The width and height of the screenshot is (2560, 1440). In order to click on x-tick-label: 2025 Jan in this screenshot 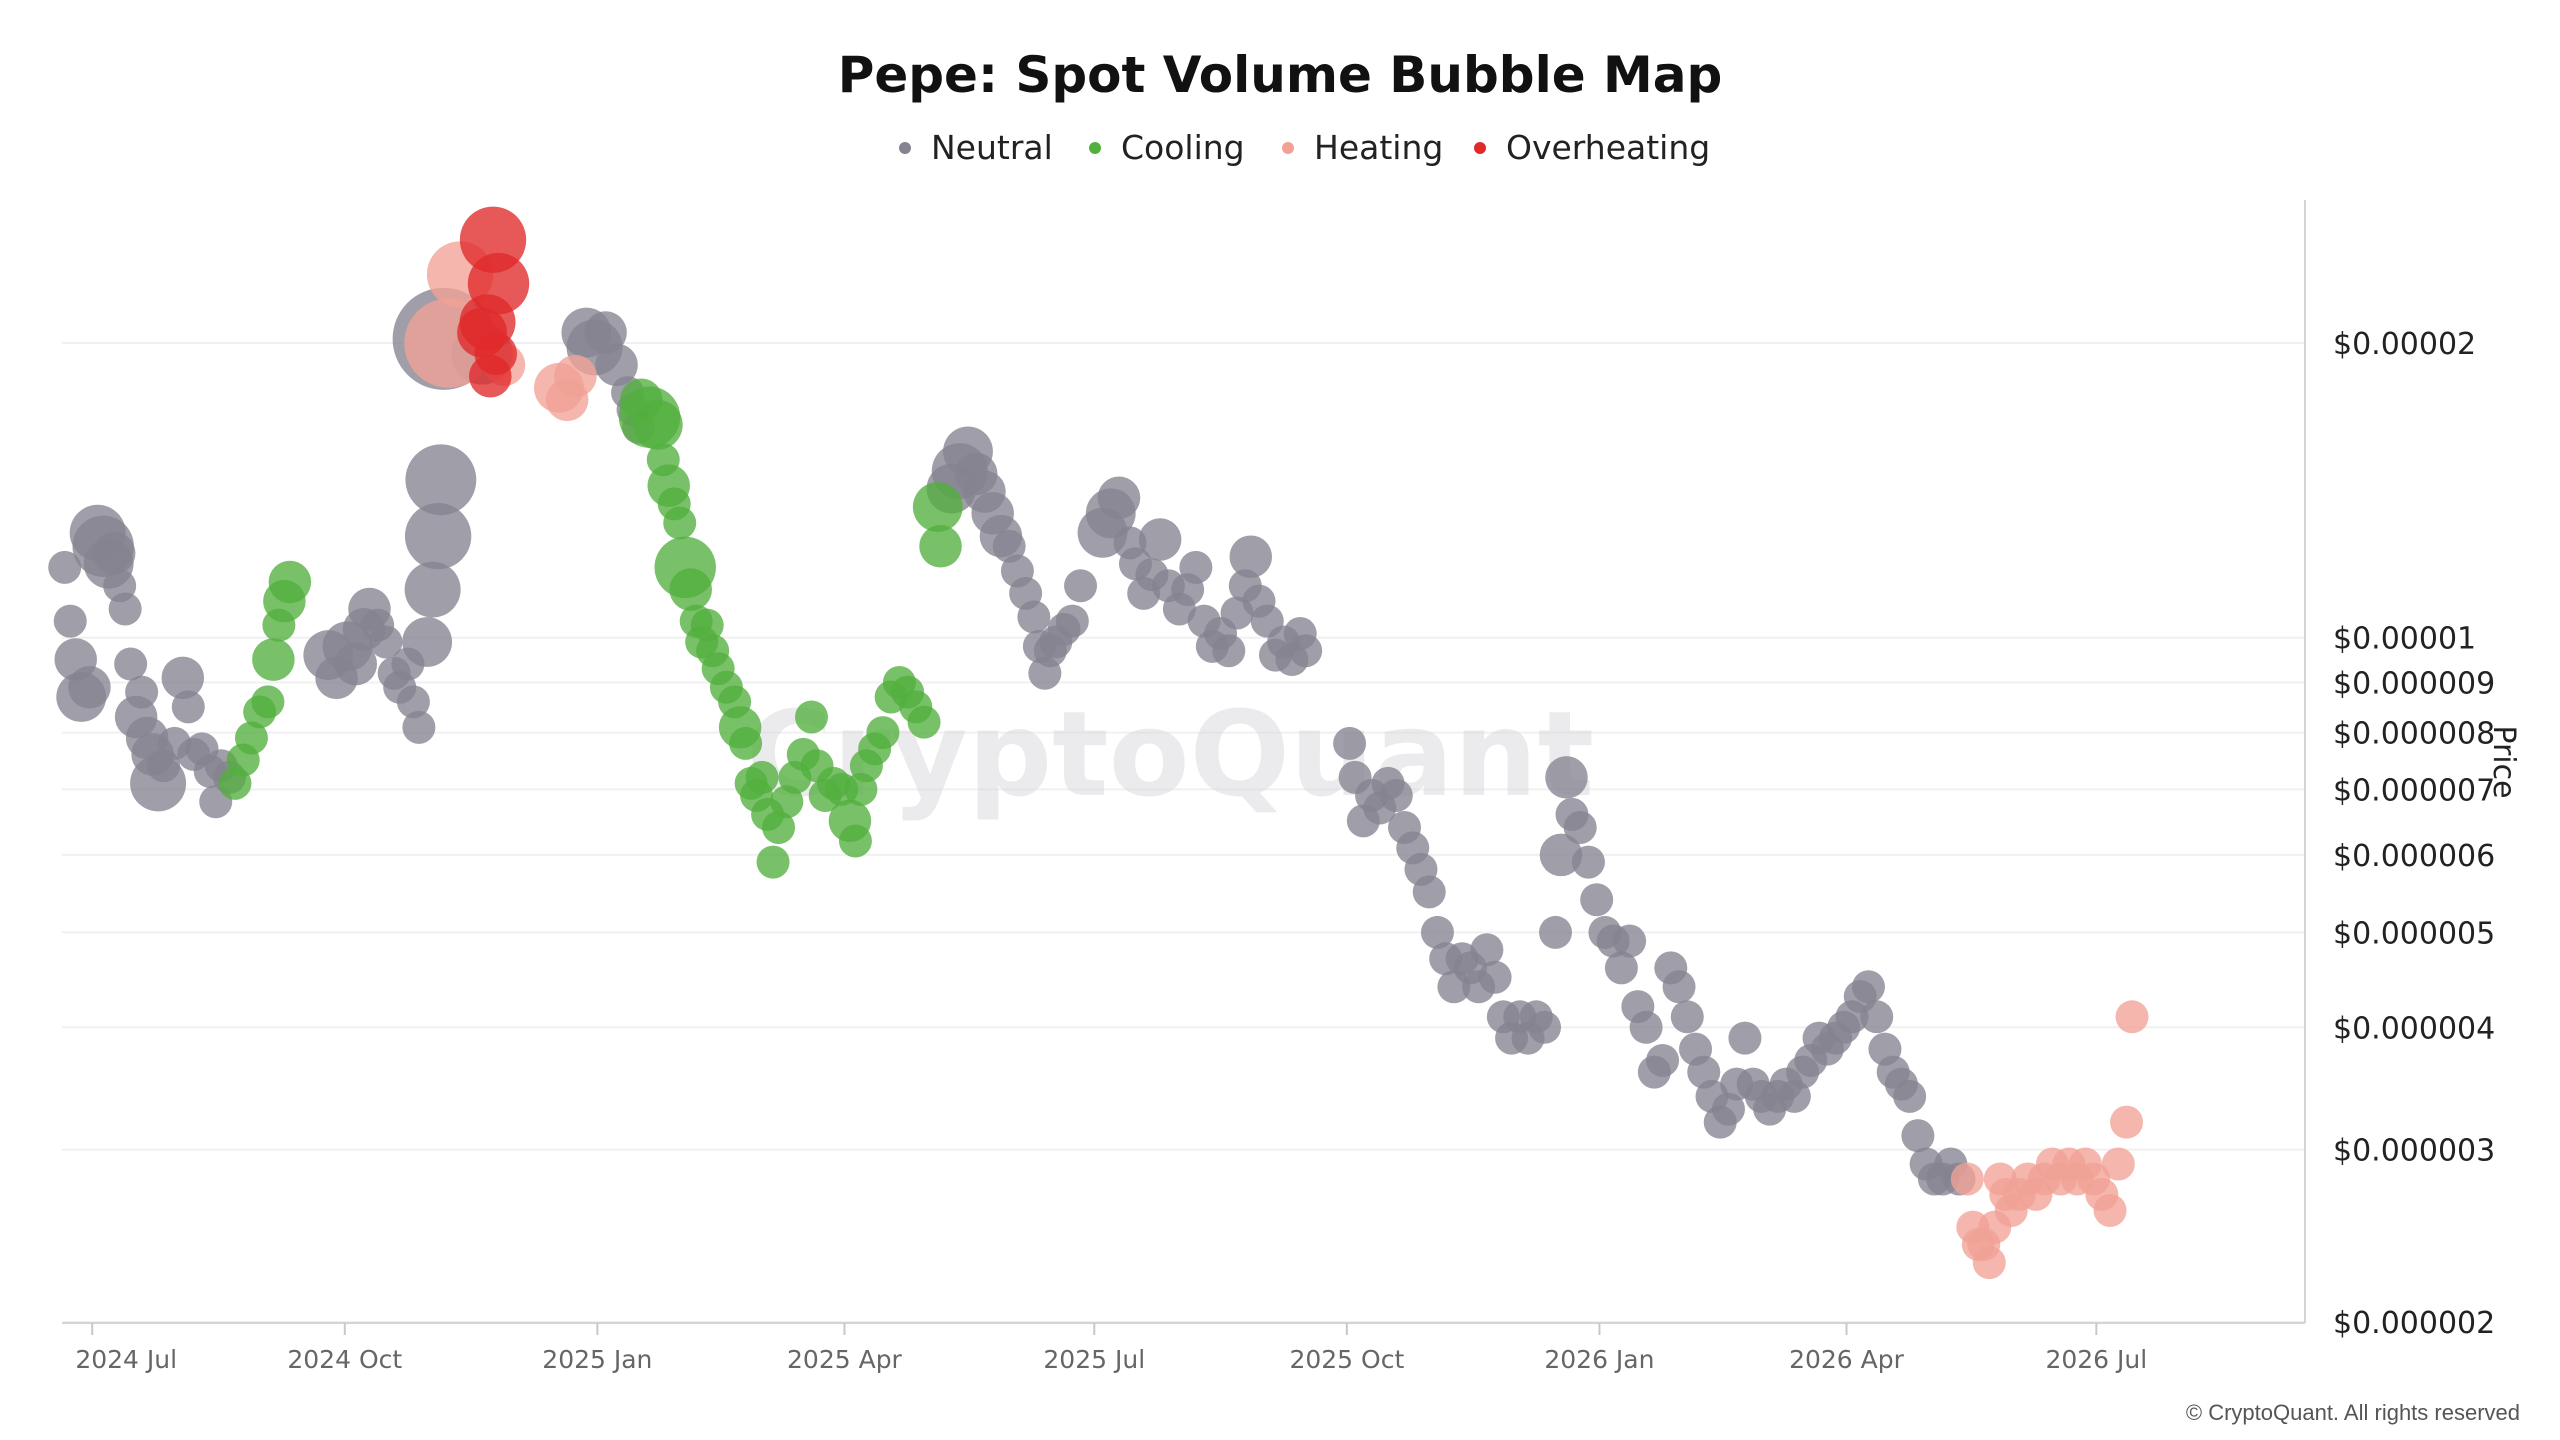, I will do `click(597, 1359)`.